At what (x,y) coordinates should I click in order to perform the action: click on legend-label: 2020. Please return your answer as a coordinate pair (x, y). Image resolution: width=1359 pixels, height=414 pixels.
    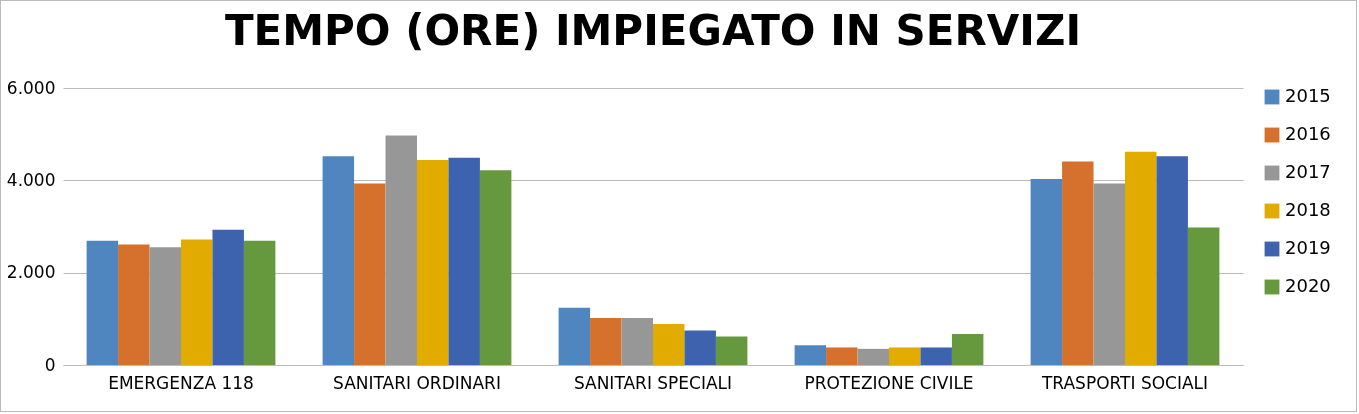
    Looking at the image, I should click on (1308, 285).